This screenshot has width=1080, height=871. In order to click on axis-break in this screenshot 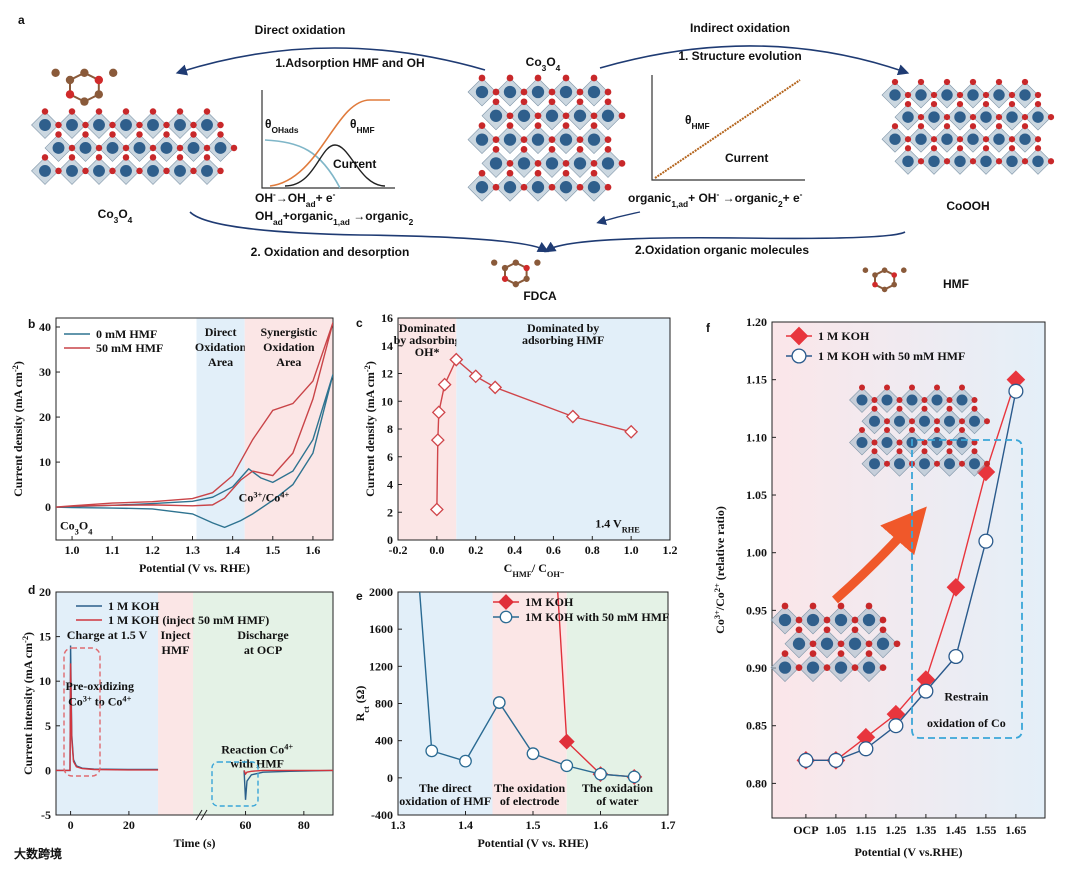, I will do `click(199, 815)`.